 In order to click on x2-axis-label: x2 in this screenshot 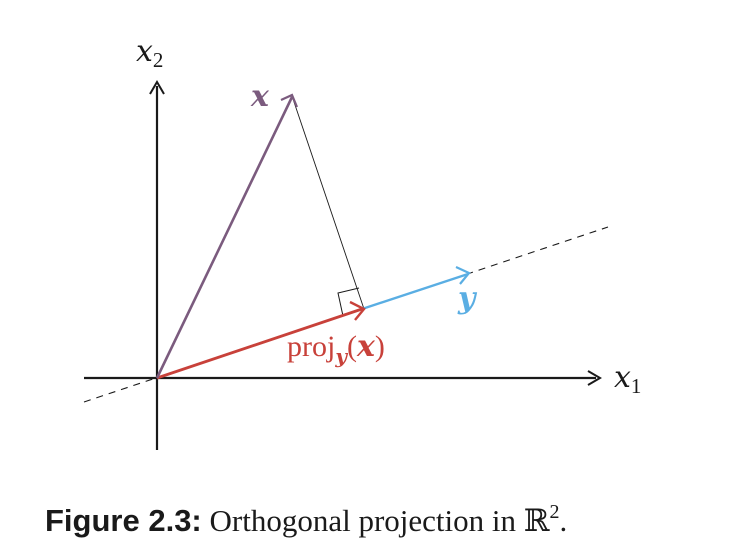, I will do `click(149, 53)`.